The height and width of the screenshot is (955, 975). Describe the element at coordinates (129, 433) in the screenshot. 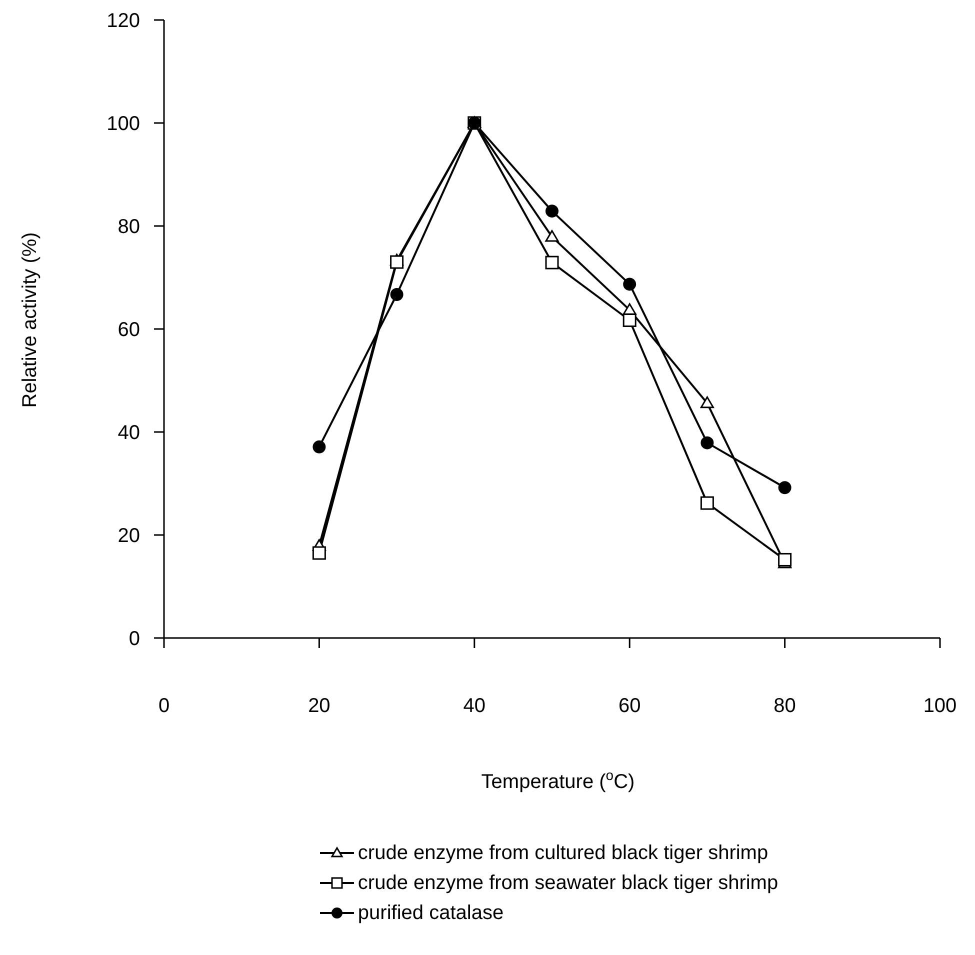

I see `y-tick-label: 40` at that location.